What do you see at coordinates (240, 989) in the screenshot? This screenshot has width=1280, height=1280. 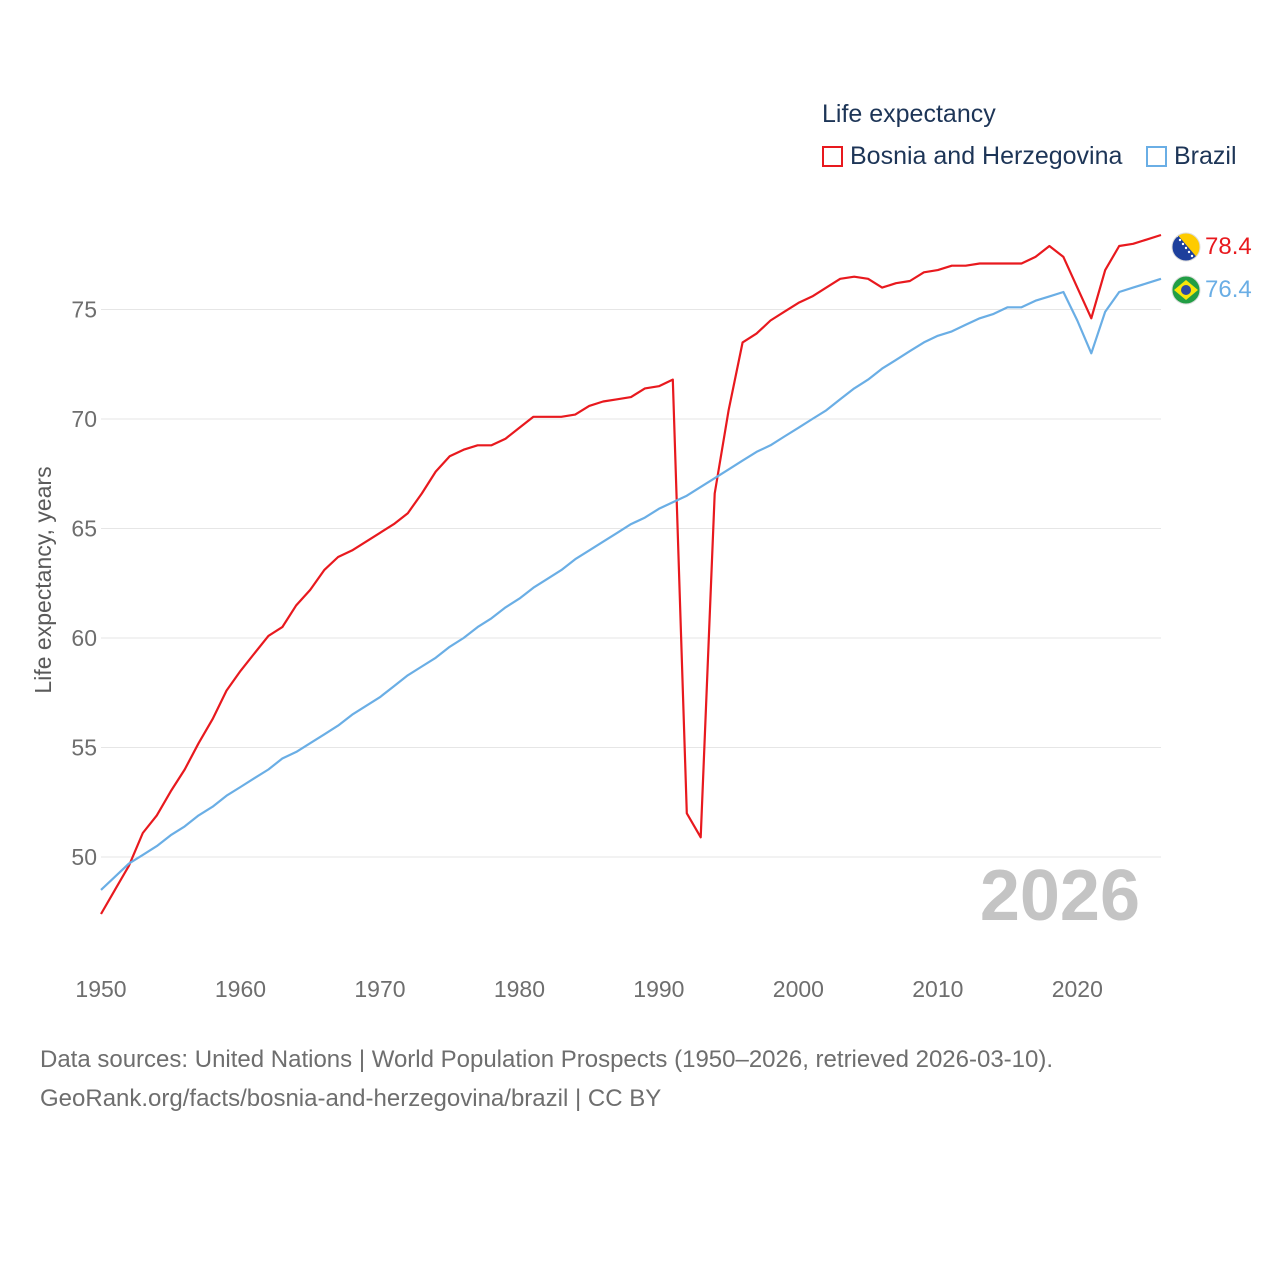 I see `x-tick-label: 1960` at bounding box center [240, 989].